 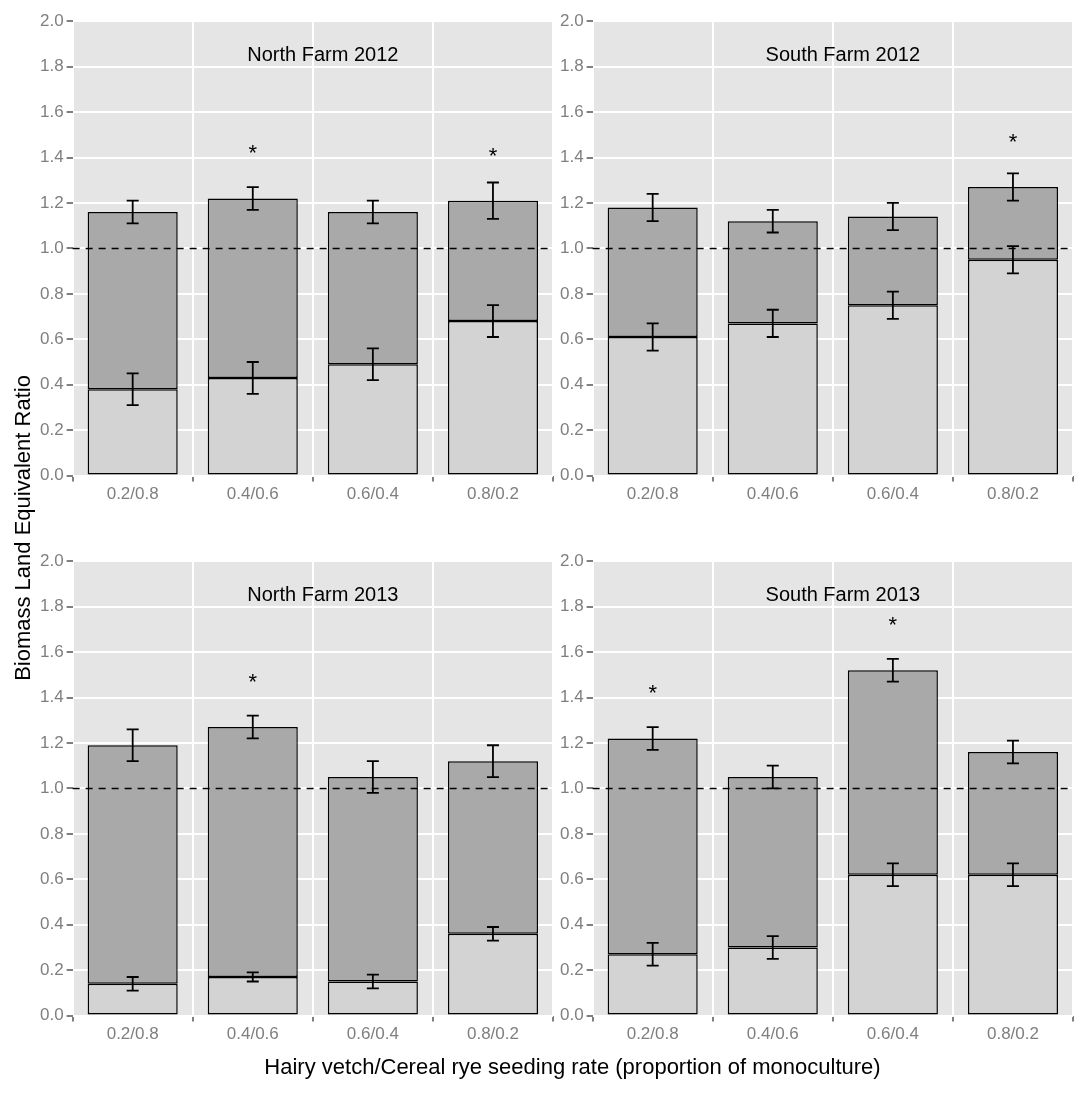 What do you see at coordinates (843, 53) in the screenshot?
I see `text: South Farm 2012` at bounding box center [843, 53].